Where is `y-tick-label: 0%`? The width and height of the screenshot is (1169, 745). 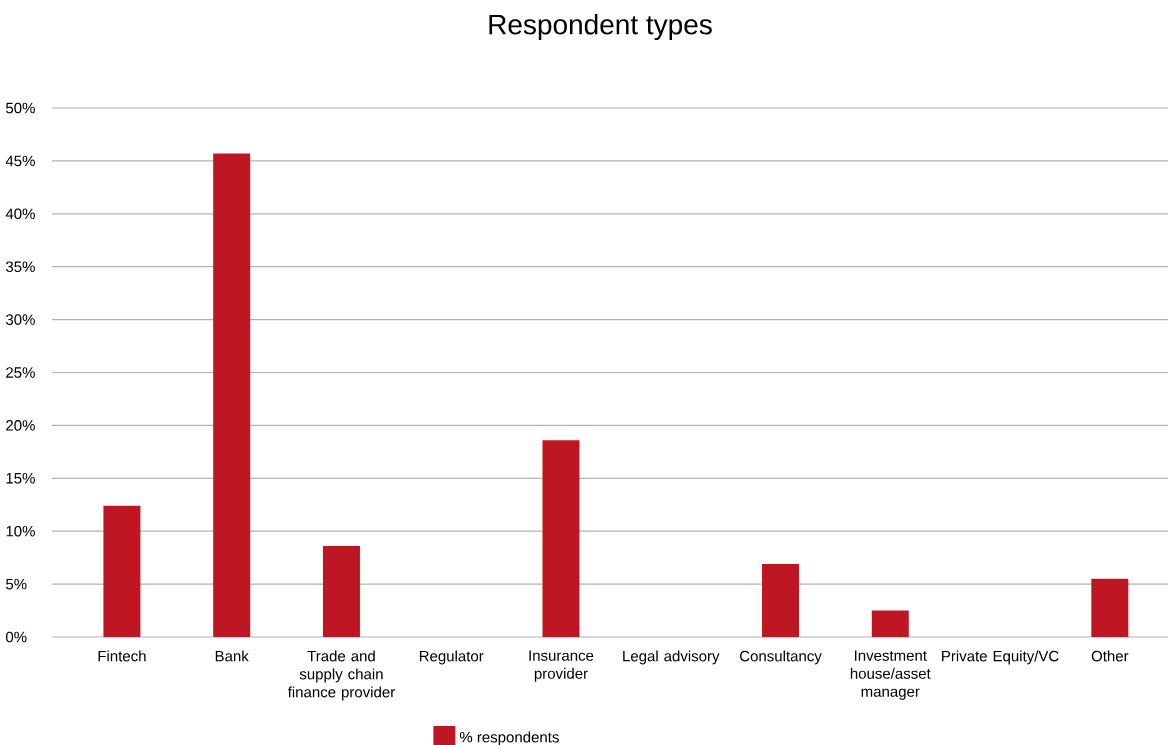 y-tick-label: 0% is located at coordinates (16, 637).